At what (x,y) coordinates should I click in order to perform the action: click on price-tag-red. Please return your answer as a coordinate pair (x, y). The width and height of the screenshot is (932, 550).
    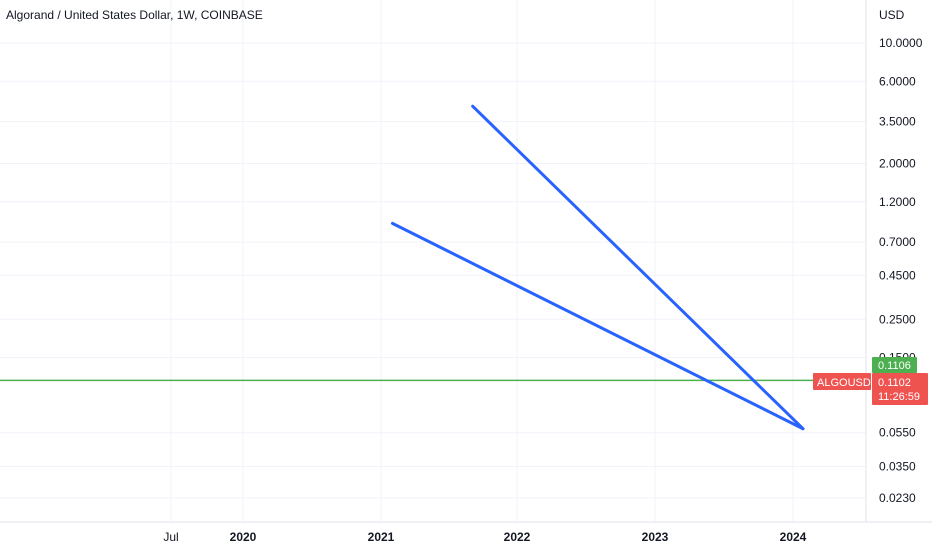
    Looking at the image, I should click on (900, 389).